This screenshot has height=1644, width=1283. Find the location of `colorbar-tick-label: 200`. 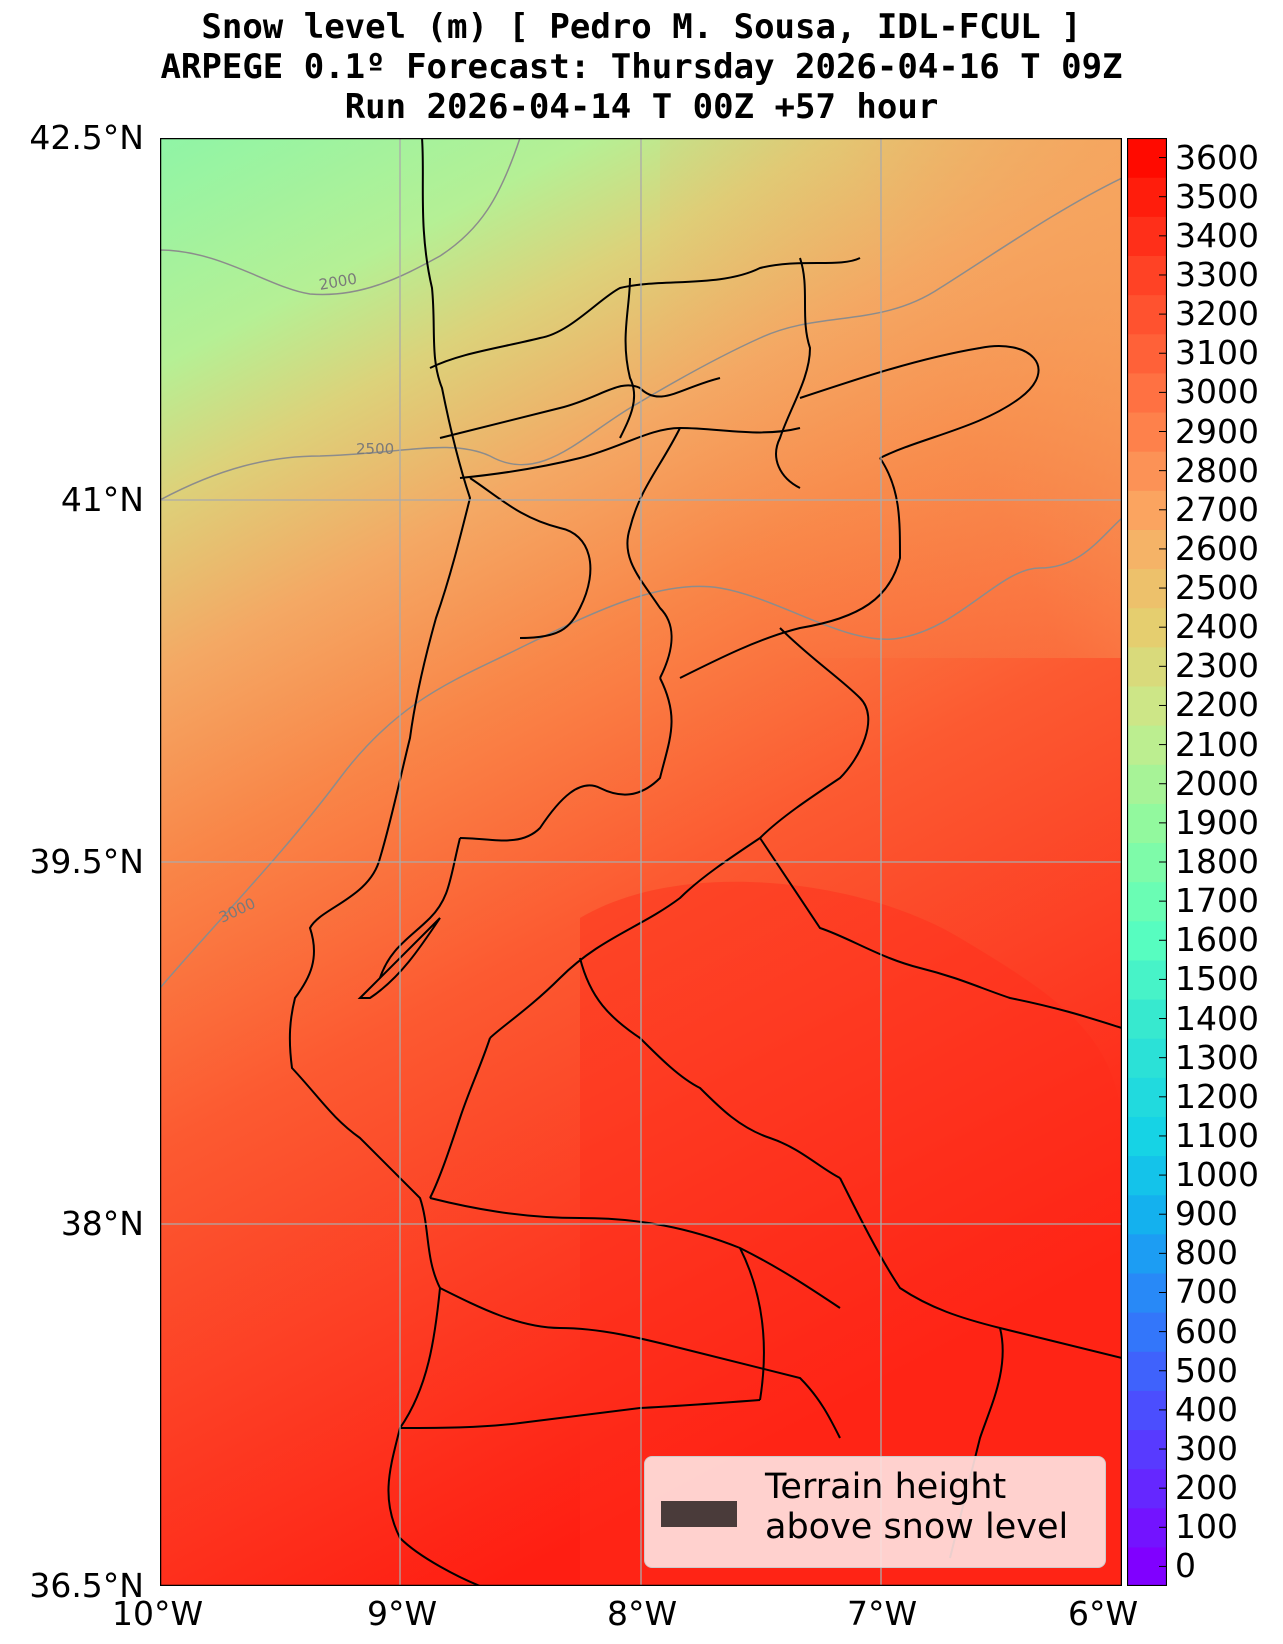

colorbar-tick-label: 200 is located at coordinates (1206, 1488).